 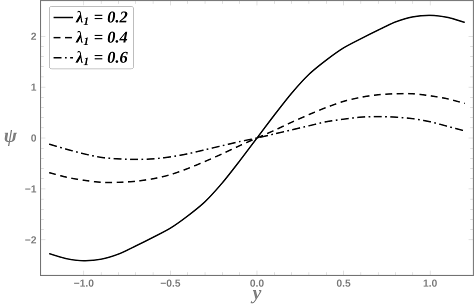 I want to click on y-tick-label: −2, so click(x=30, y=240).